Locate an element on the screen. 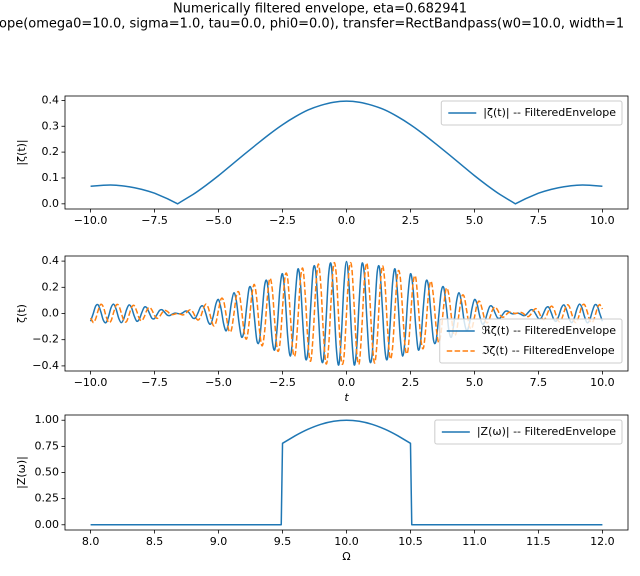 This screenshot has height=576, width=640. legend-label: |Z(ω)| -- FilteredEnvelope is located at coordinates (546, 431).